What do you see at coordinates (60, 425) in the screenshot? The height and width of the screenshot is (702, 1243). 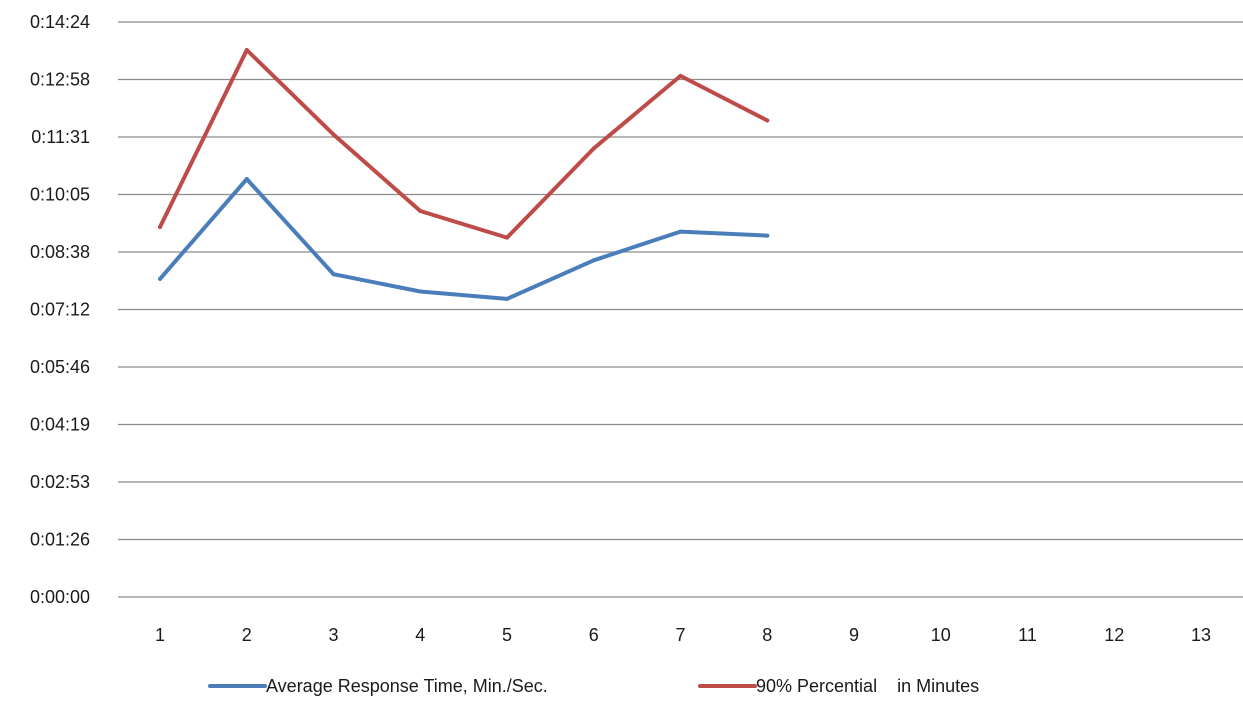 I see `y-tick-label: 0:04:19` at bounding box center [60, 425].